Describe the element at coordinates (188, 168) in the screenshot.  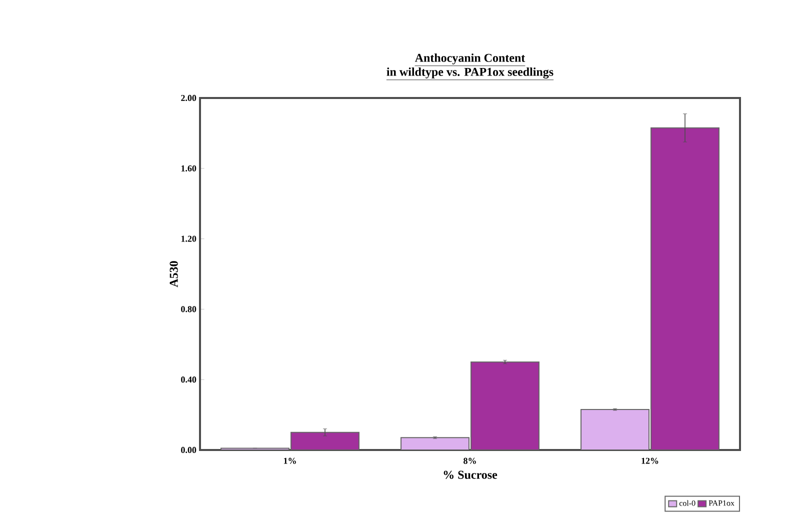
I see `y-tick-label: 1.60` at that location.